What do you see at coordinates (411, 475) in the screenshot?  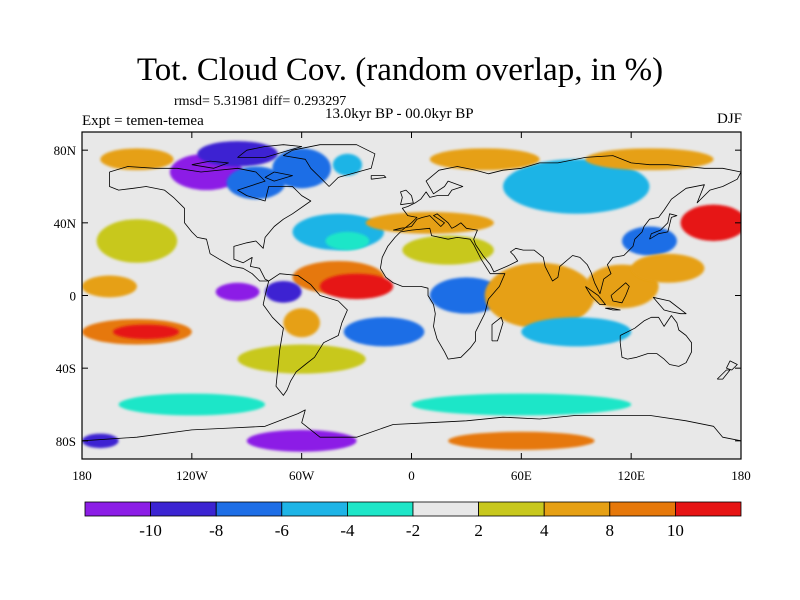 I see `lon-tick-label: 0` at bounding box center [411, 475].